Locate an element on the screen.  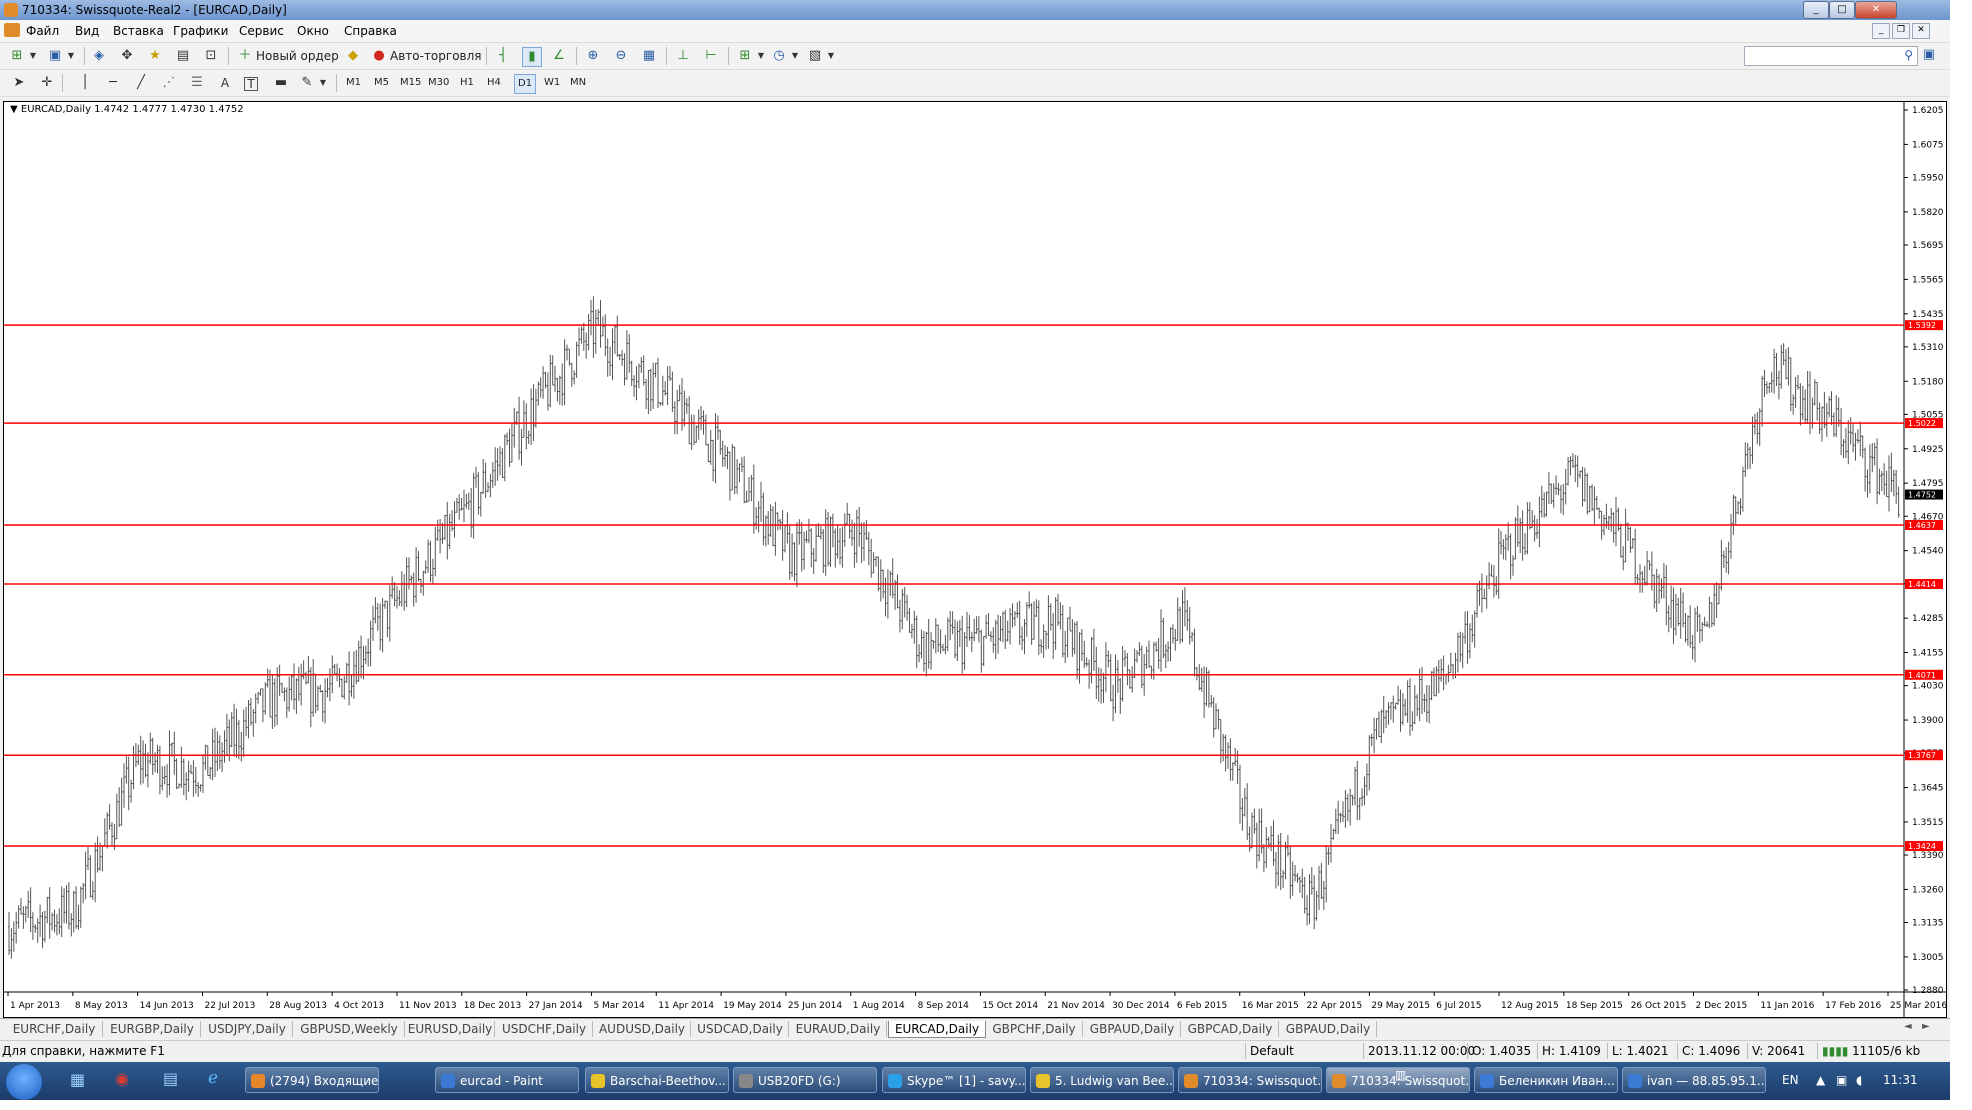
equidistant-channel-icon: ⋰ is located at coordinates (169, 82).